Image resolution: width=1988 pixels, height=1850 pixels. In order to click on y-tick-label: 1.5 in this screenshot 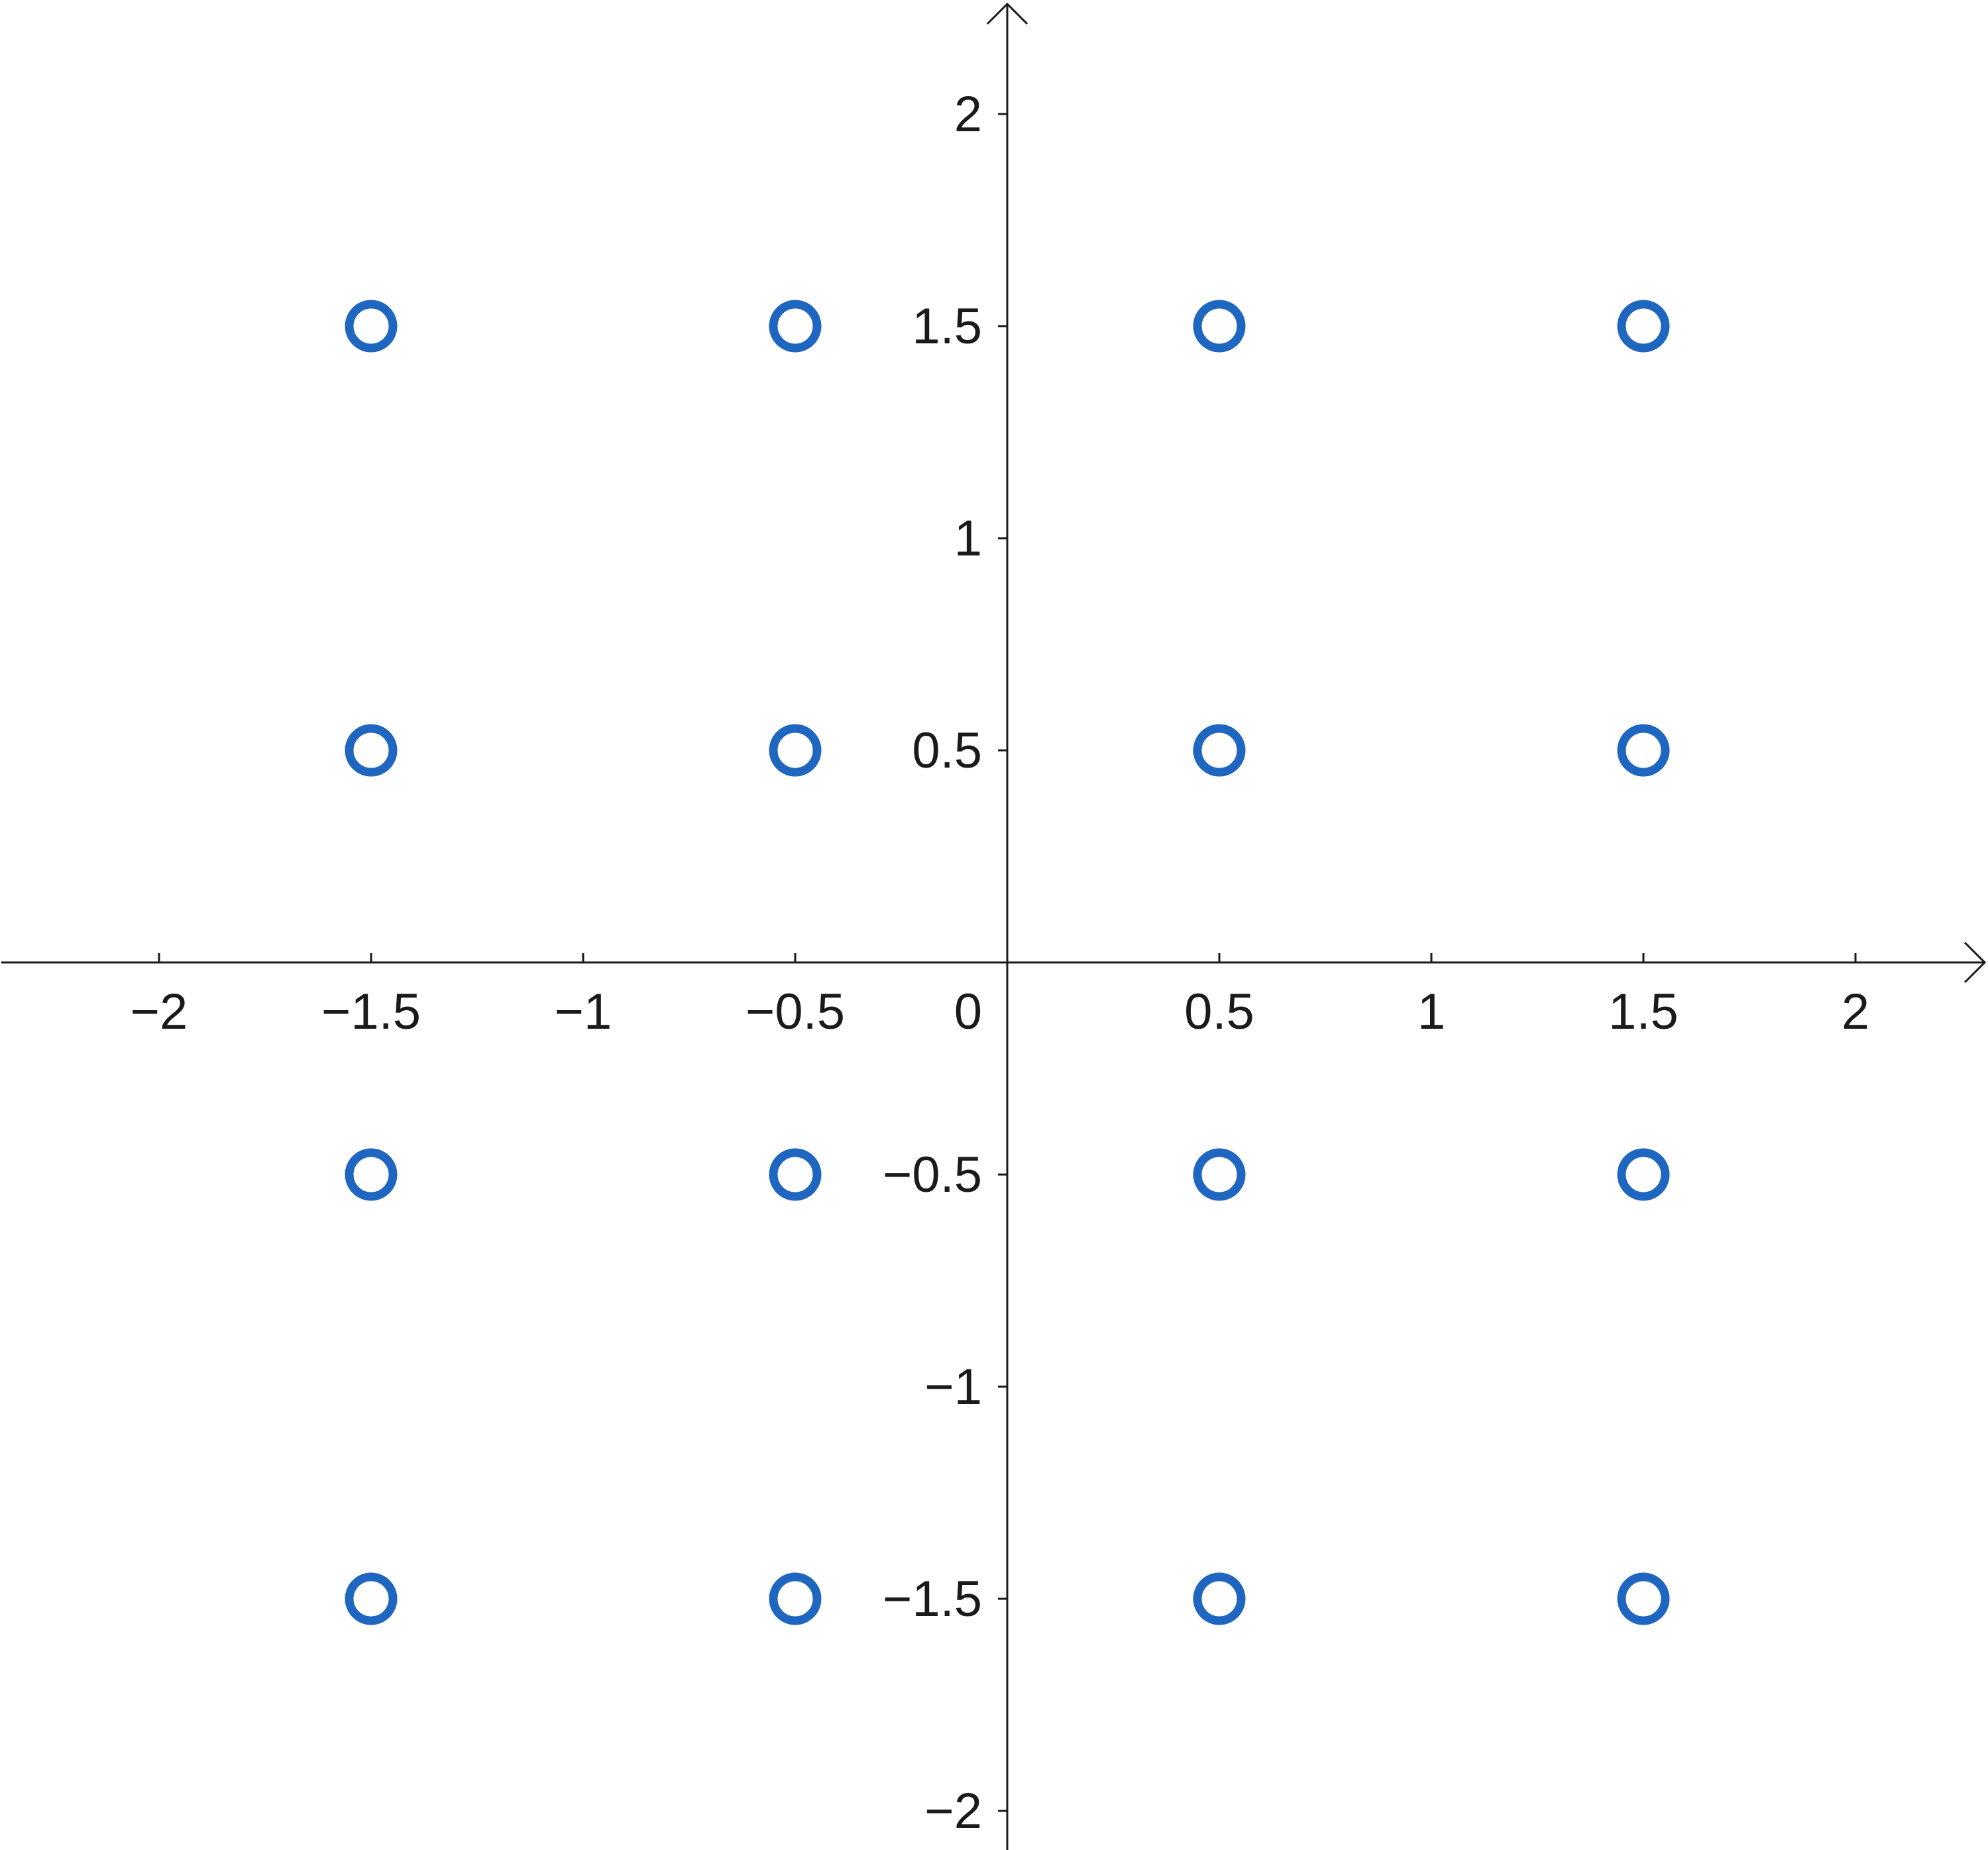, I will do `click(947, 326)`.